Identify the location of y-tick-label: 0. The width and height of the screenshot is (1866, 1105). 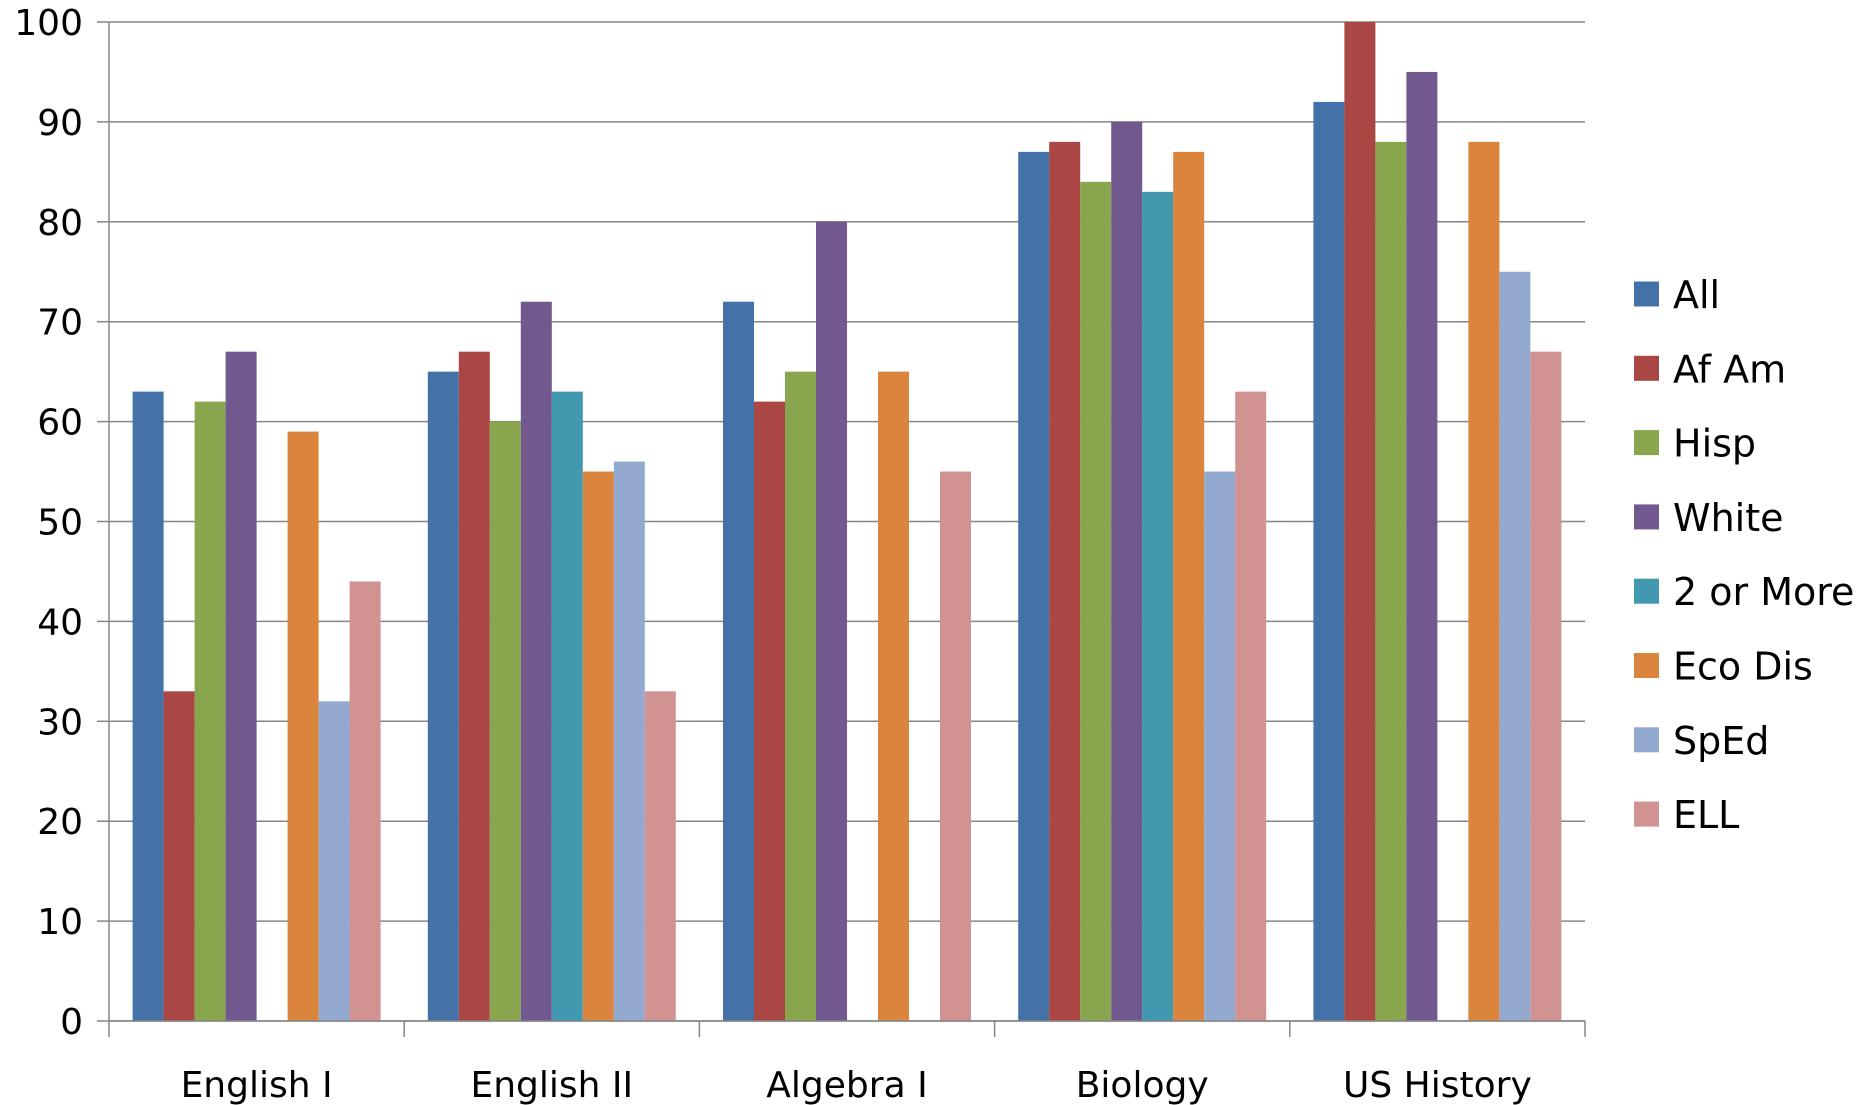
(71, 1022).